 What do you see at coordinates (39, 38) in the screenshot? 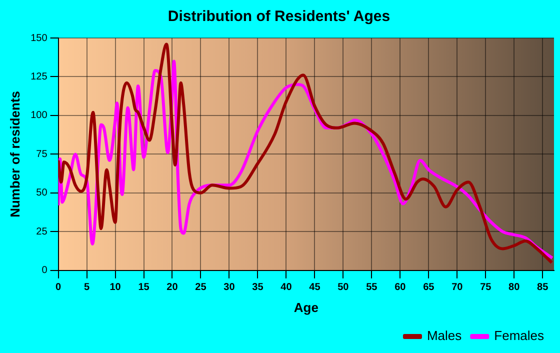
I see `y-tick-label: 150` at bounding box center [39, 38].